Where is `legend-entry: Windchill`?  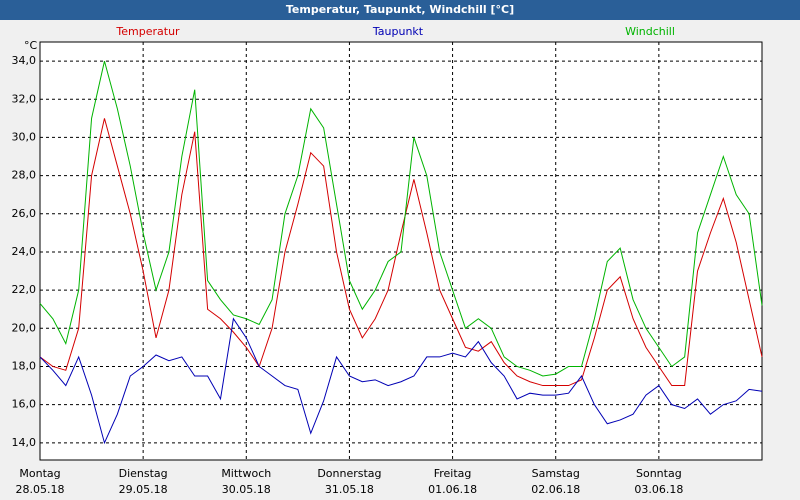
legend-entry: Windchill is located at coordinates (650, 31).